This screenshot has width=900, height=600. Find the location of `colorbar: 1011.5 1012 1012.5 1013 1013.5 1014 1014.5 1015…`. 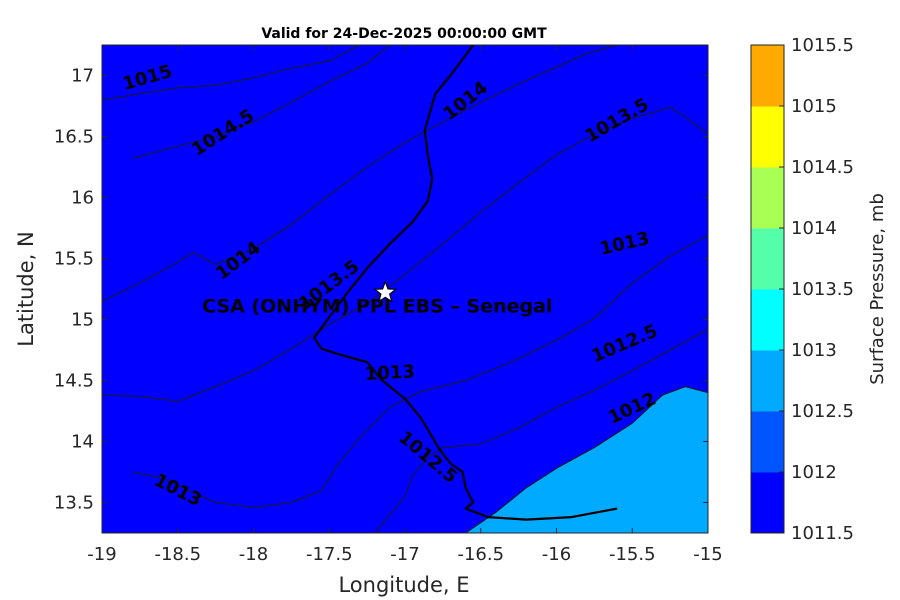

colorbar: 1011.5 1012 1012.5 1013 1013.5 1014 1014.5 1015… is located at coordinates (802, 289).